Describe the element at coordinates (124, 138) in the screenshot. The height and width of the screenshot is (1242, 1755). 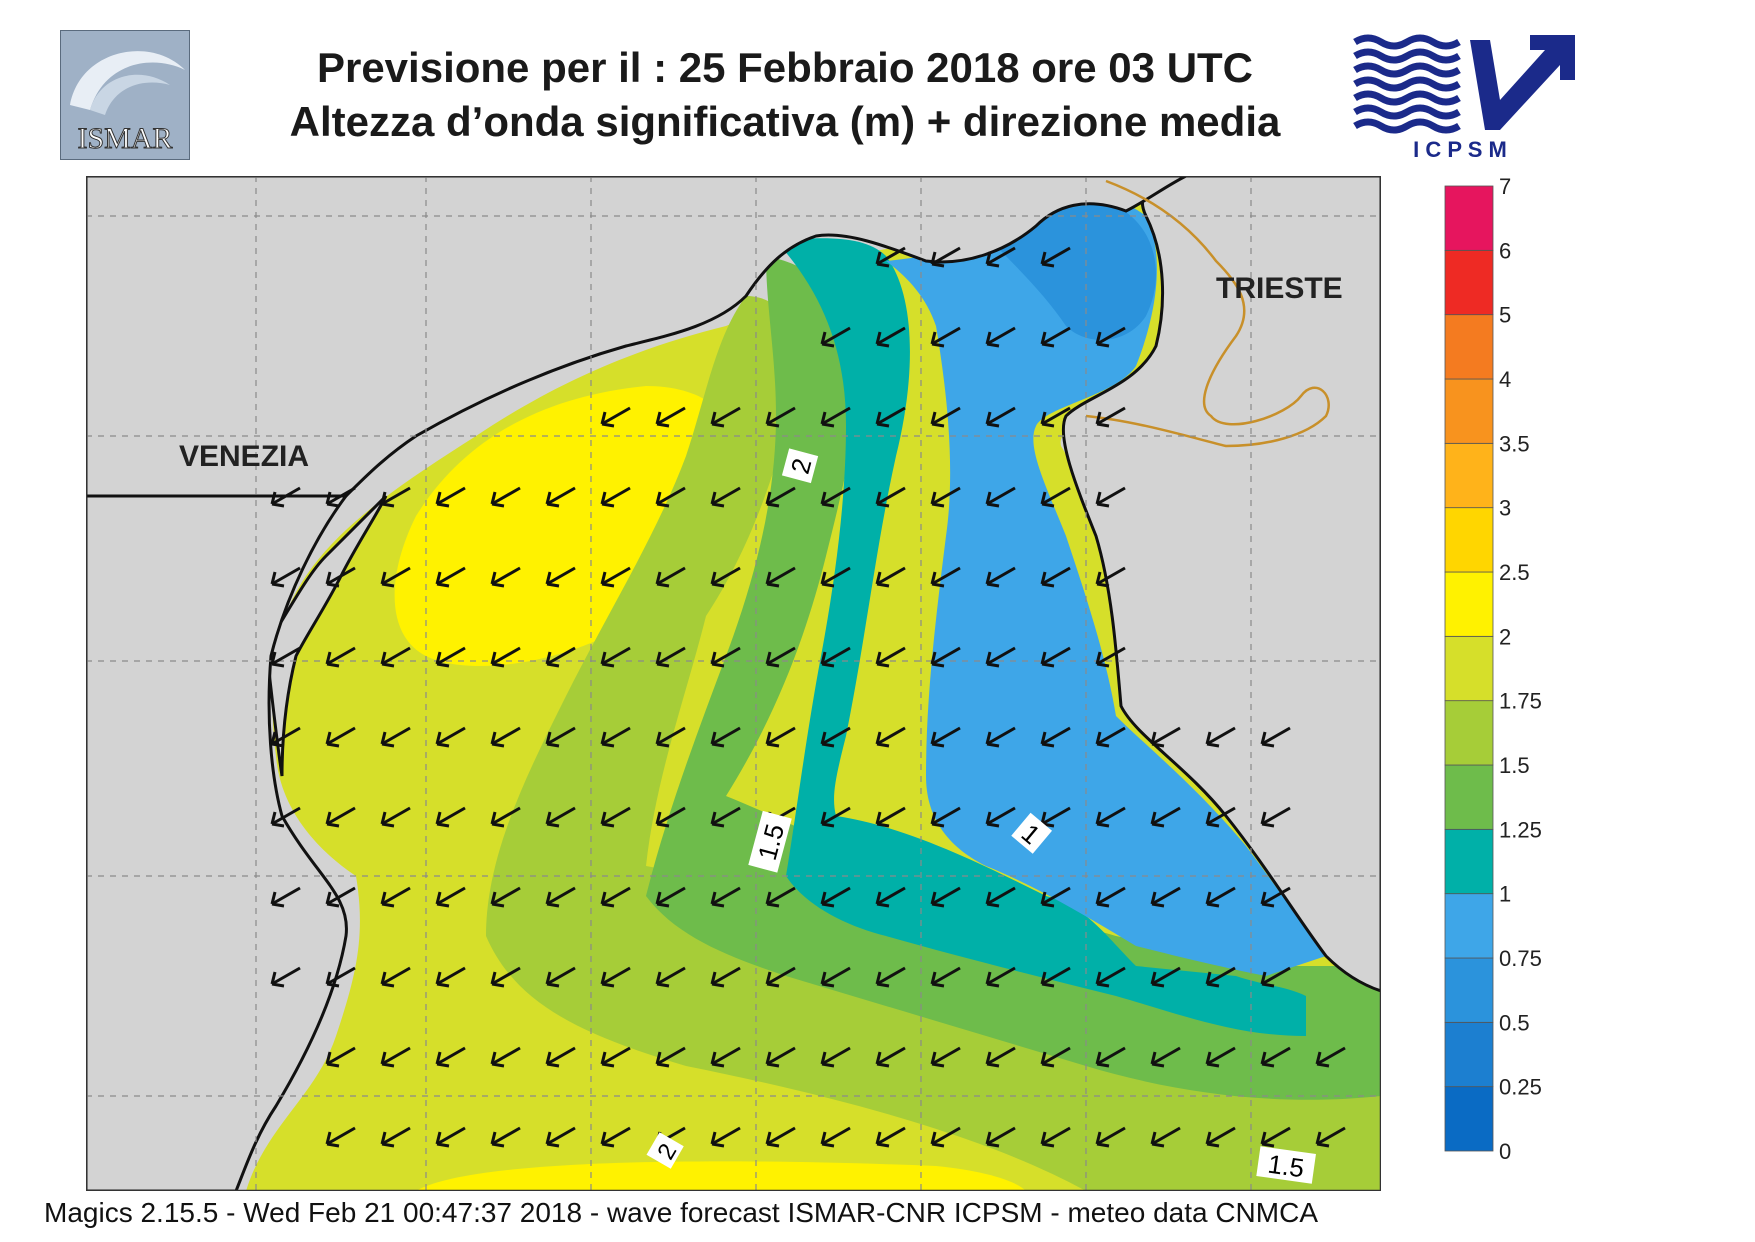
I see `svg-text: ISMAR` at that location.